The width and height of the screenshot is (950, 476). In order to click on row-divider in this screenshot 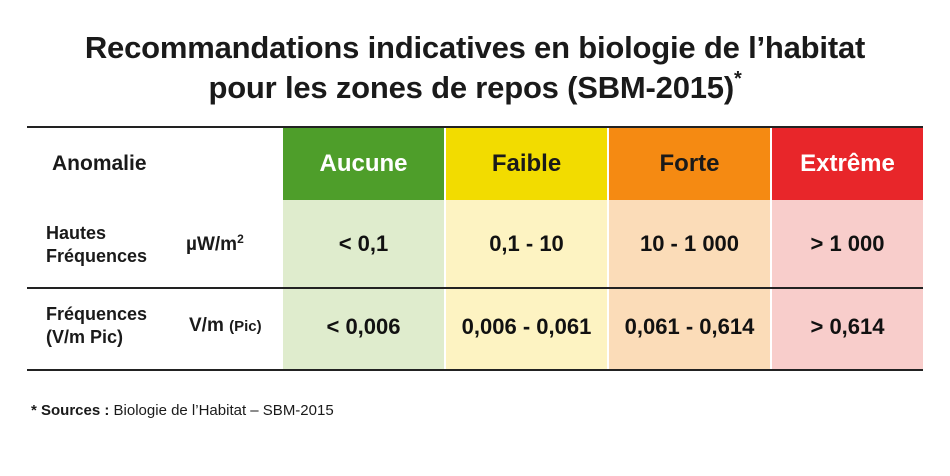, I will do `click(475, 288)`.